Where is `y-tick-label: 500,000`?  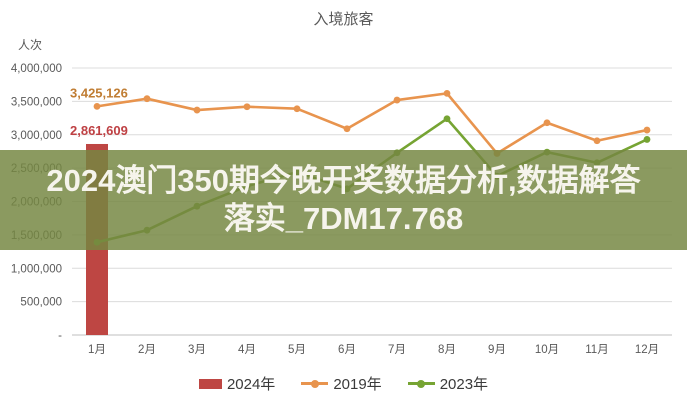
y-tick-label: 500,000 is located at coordinates (41, 303).